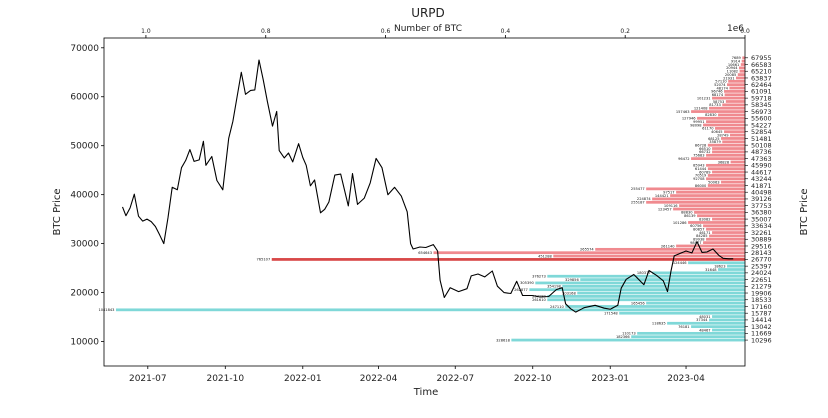 The height and width of the screenshot is (418, 828). What do you see at coordinates (428, 13) in the screenshot?
I see `chart-title: URPD` at bounding box center [428, 13].